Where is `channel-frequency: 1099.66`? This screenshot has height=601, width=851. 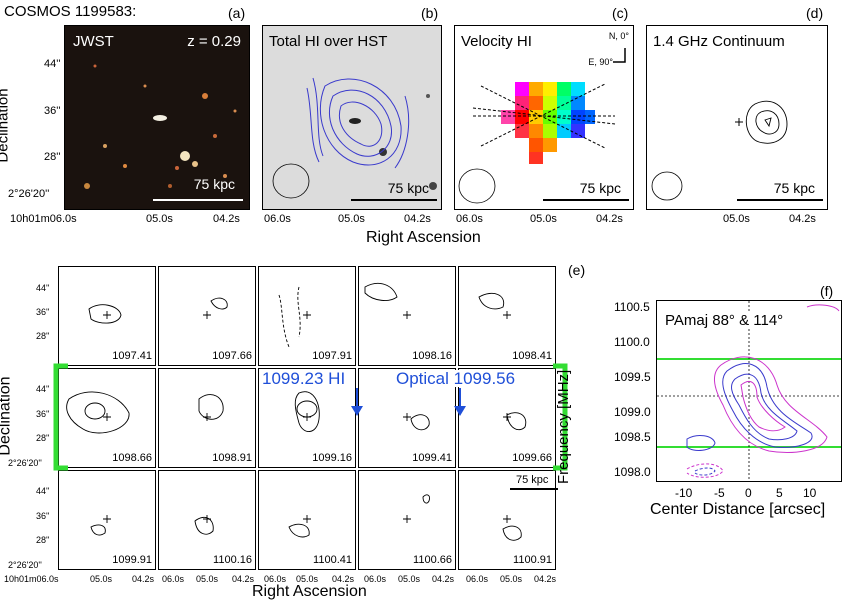 channel-frequency: 1099.66 is located at coordinates (532, 458).